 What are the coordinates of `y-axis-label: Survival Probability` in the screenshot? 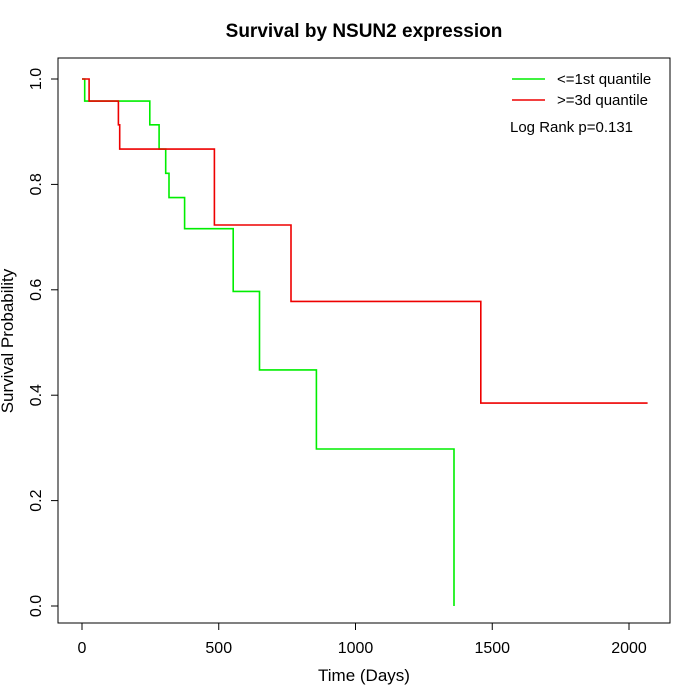 It's located at (8, 340).